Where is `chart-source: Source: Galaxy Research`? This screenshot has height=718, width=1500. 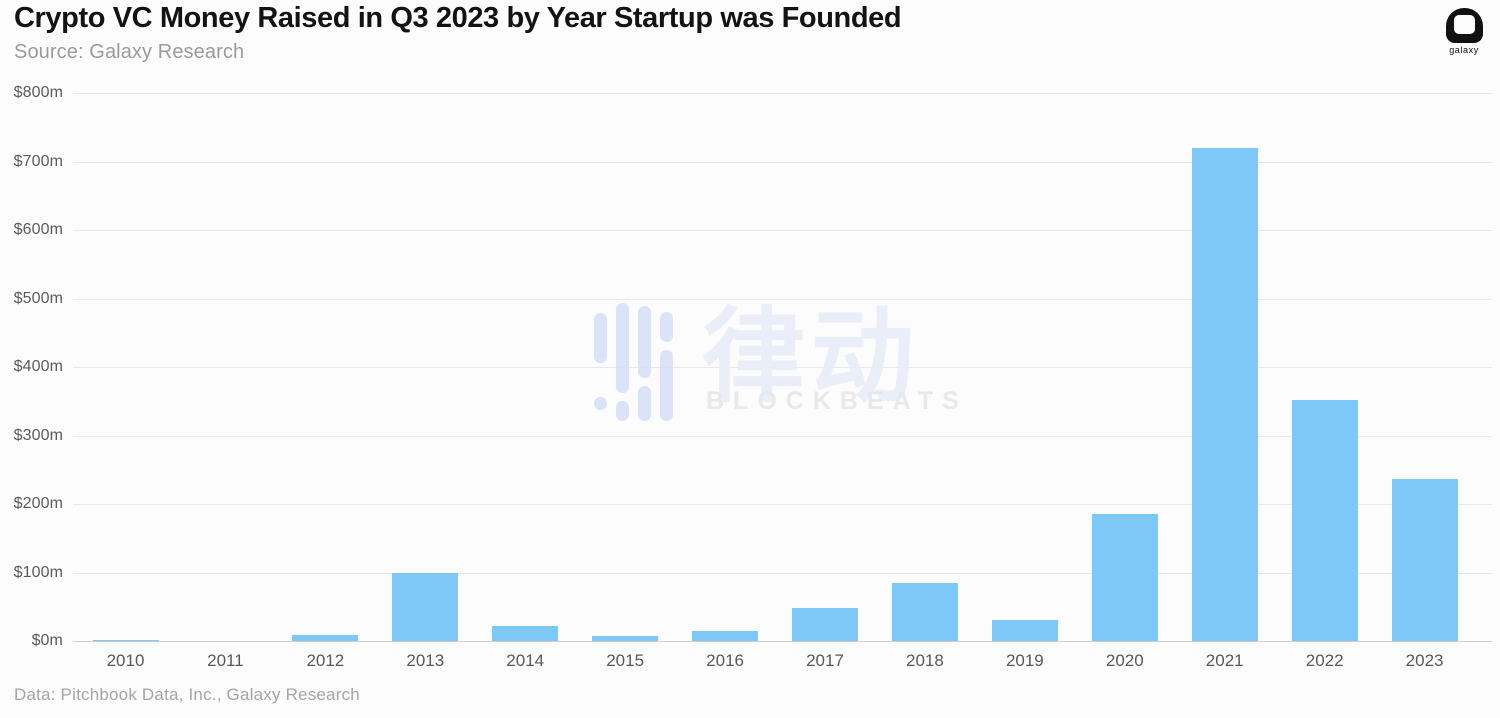 chart-source: Source: Galaxy Research is located at coordinates (129, 52).